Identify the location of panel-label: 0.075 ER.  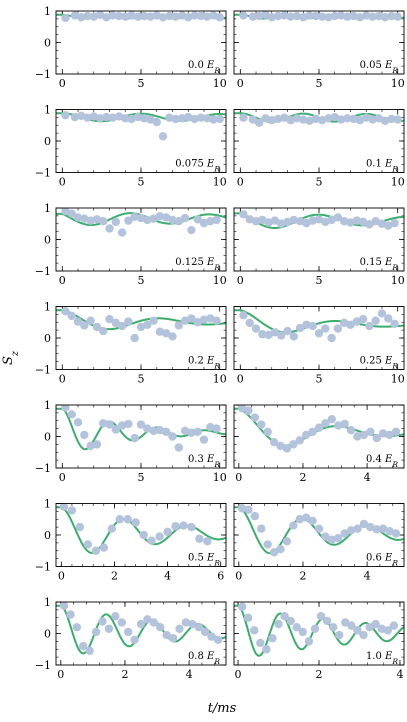
(197, 166).